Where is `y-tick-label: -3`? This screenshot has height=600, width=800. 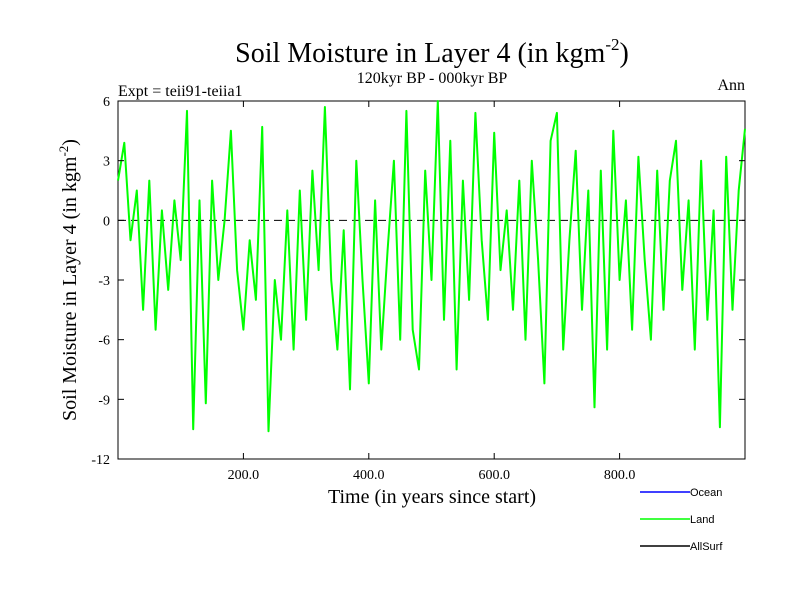
y-tick-label: -3 is located at coordinates (104, 281).